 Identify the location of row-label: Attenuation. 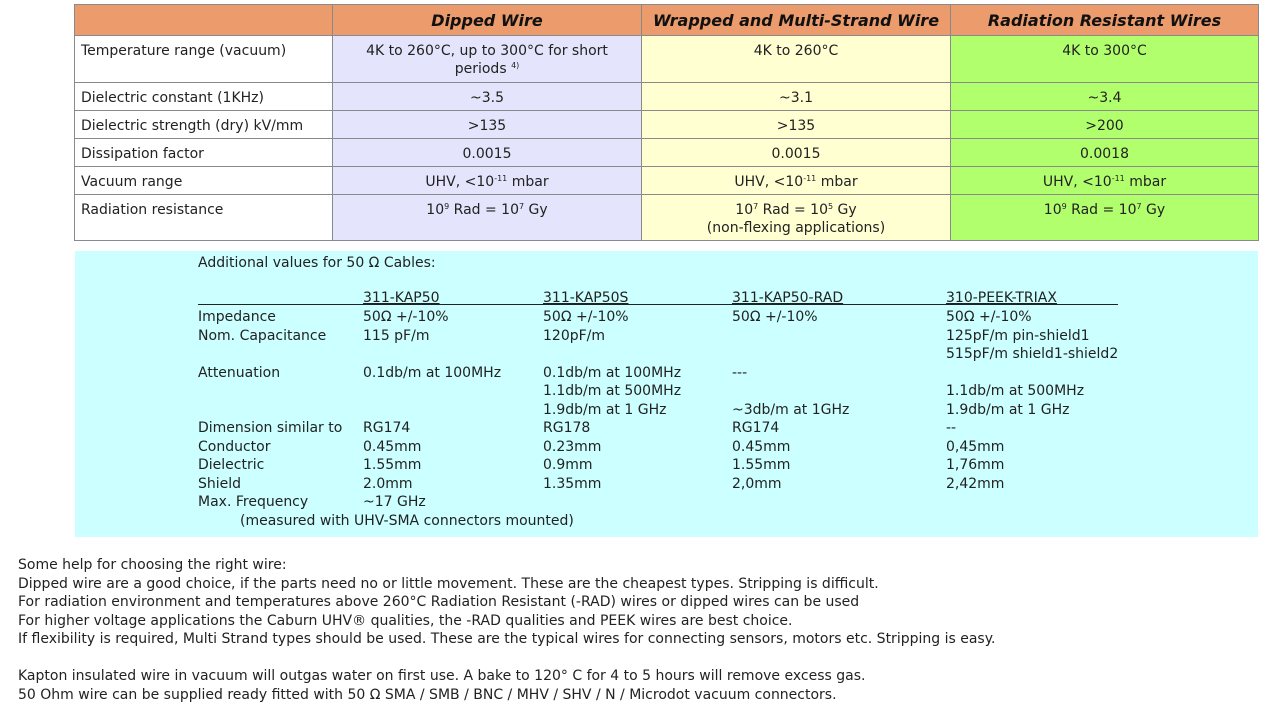
(239, 372).